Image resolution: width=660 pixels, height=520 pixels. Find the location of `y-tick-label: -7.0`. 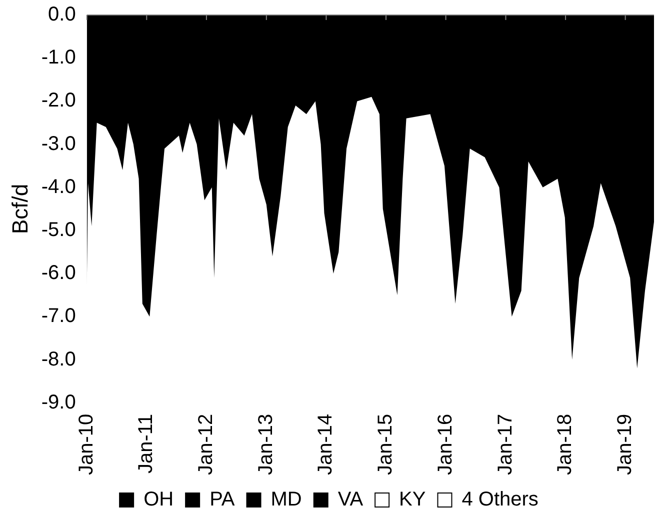

y-tick-label: -7.0 is located at coordinates (58, 316).